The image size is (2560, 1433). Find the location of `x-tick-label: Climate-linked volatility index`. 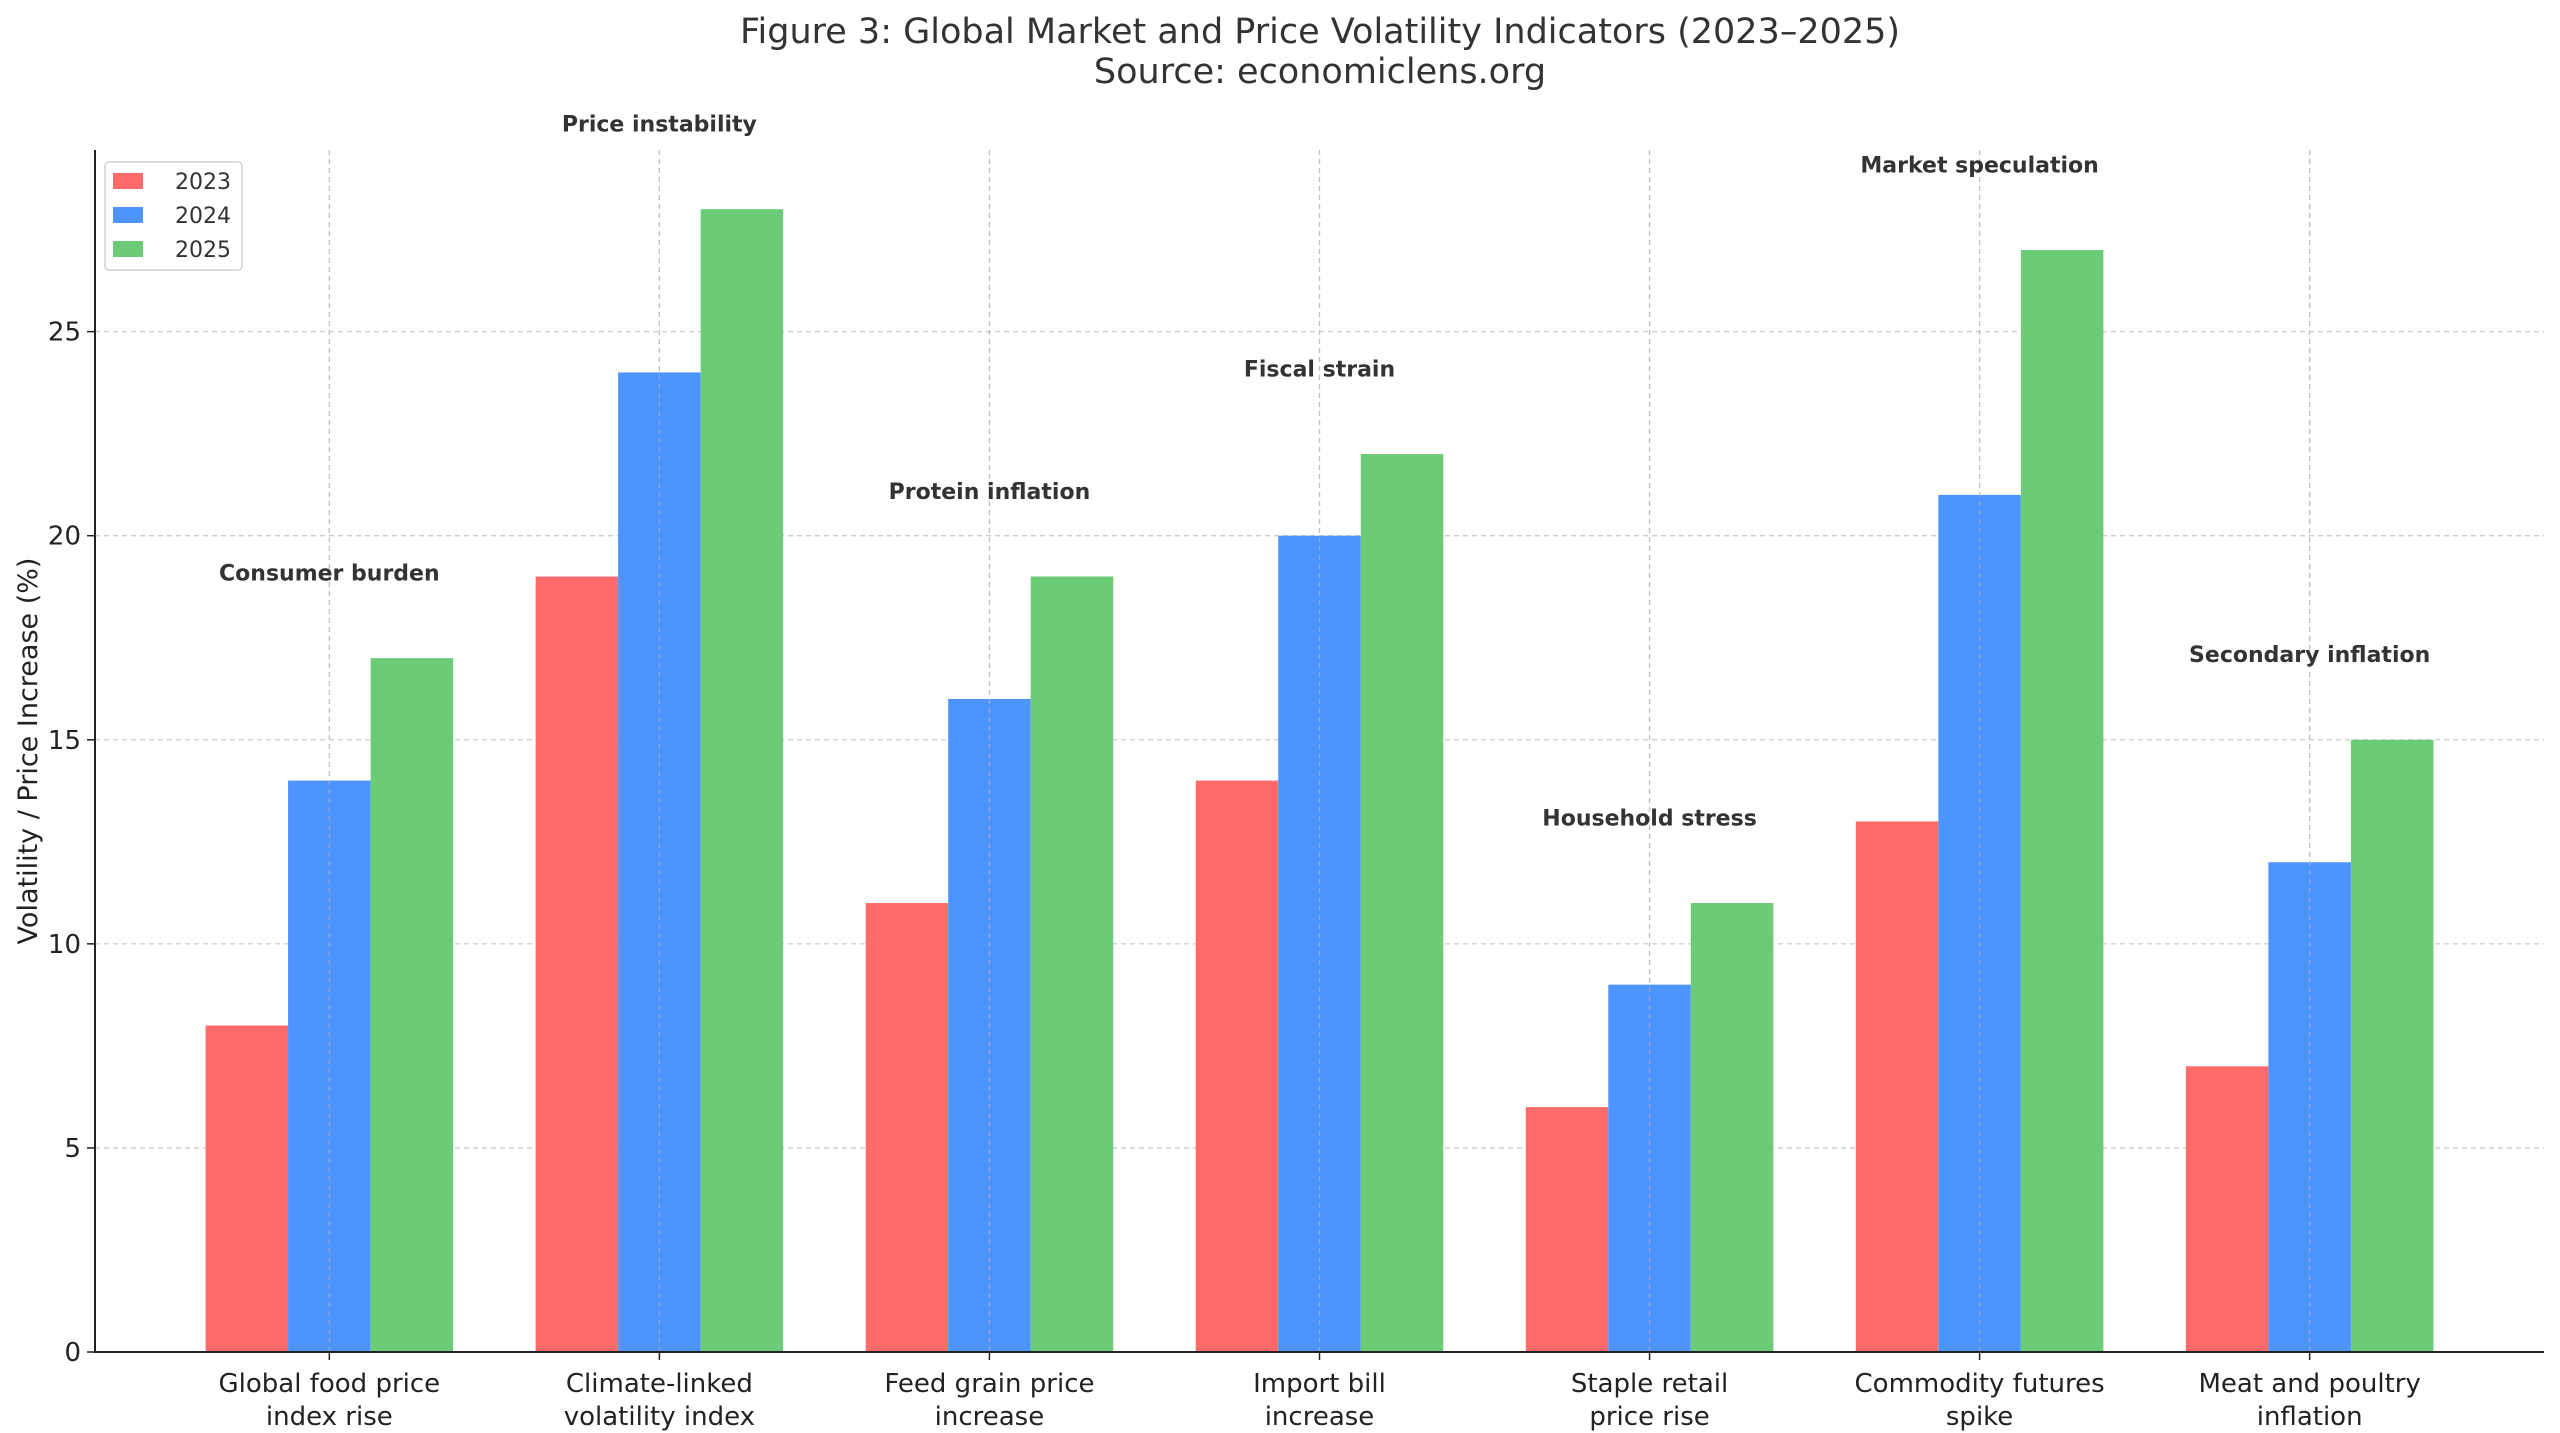

x-tick-label: Climate-linked volatility index is located at coordinates (659, 1400).